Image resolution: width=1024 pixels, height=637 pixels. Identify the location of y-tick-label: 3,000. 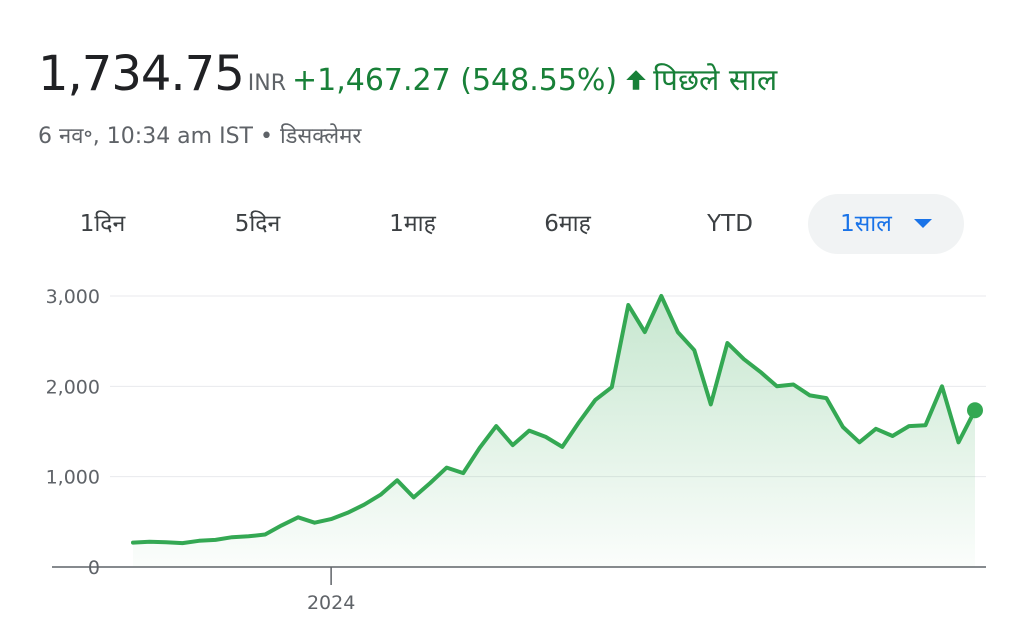
(73, 297).